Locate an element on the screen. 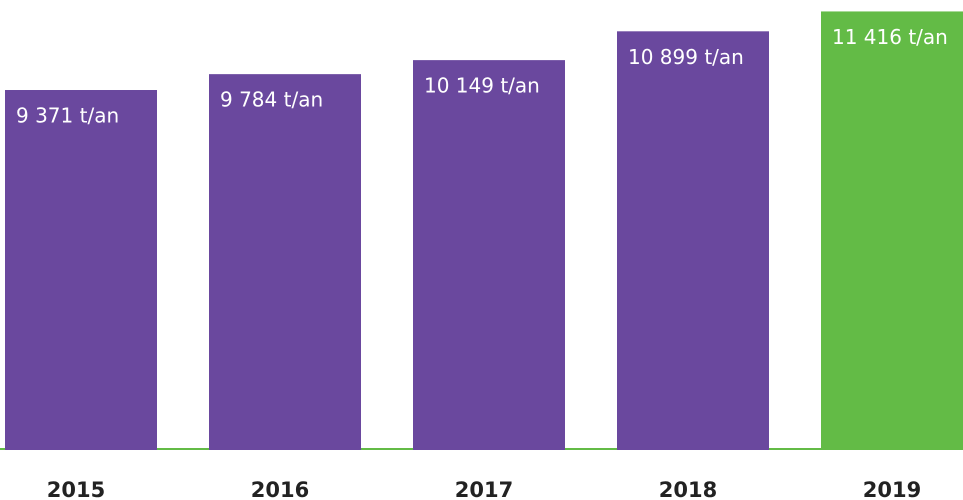  x-tick-label: 2019 is located at coordinates (892, 489).